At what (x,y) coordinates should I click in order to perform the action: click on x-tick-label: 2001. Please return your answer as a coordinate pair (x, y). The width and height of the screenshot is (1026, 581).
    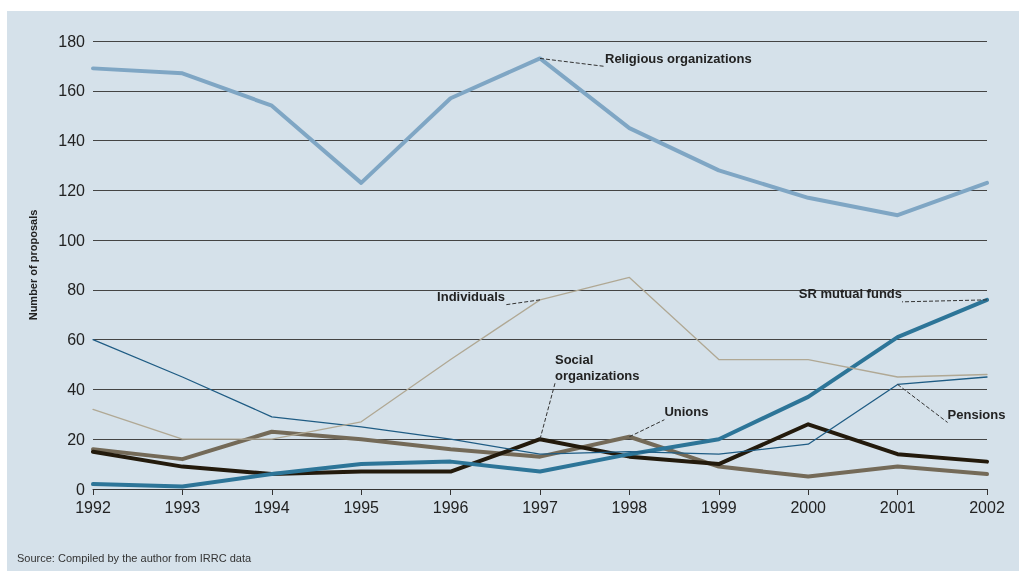
    Looking at the image, I should click on (897, 507).